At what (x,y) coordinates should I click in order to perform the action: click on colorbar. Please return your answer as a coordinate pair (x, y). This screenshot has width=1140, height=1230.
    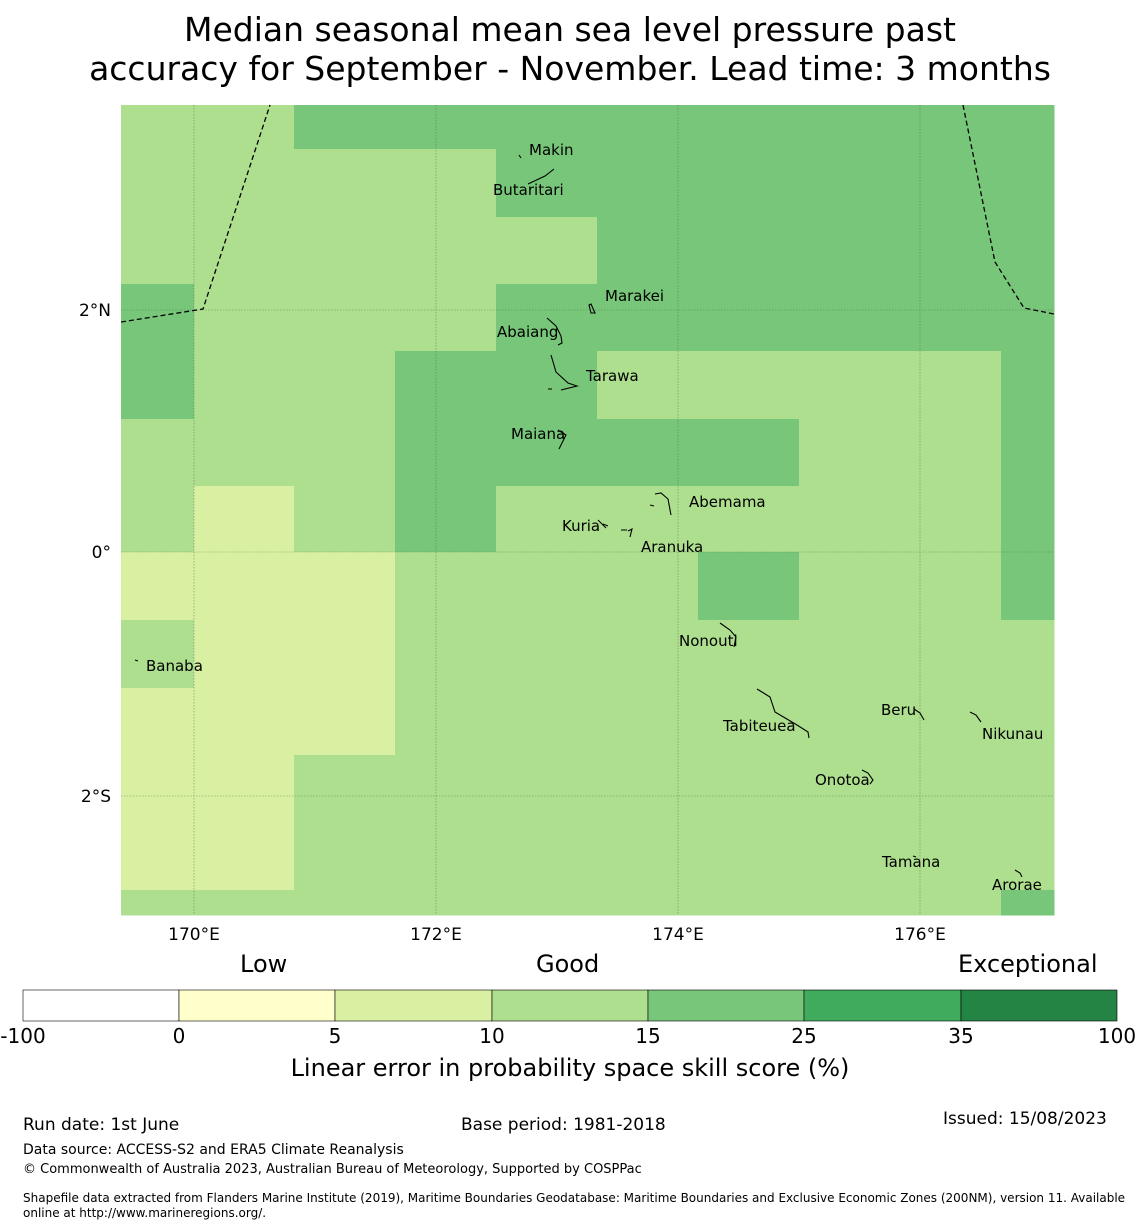
    Looking at the image, I should click on (570, 1005).